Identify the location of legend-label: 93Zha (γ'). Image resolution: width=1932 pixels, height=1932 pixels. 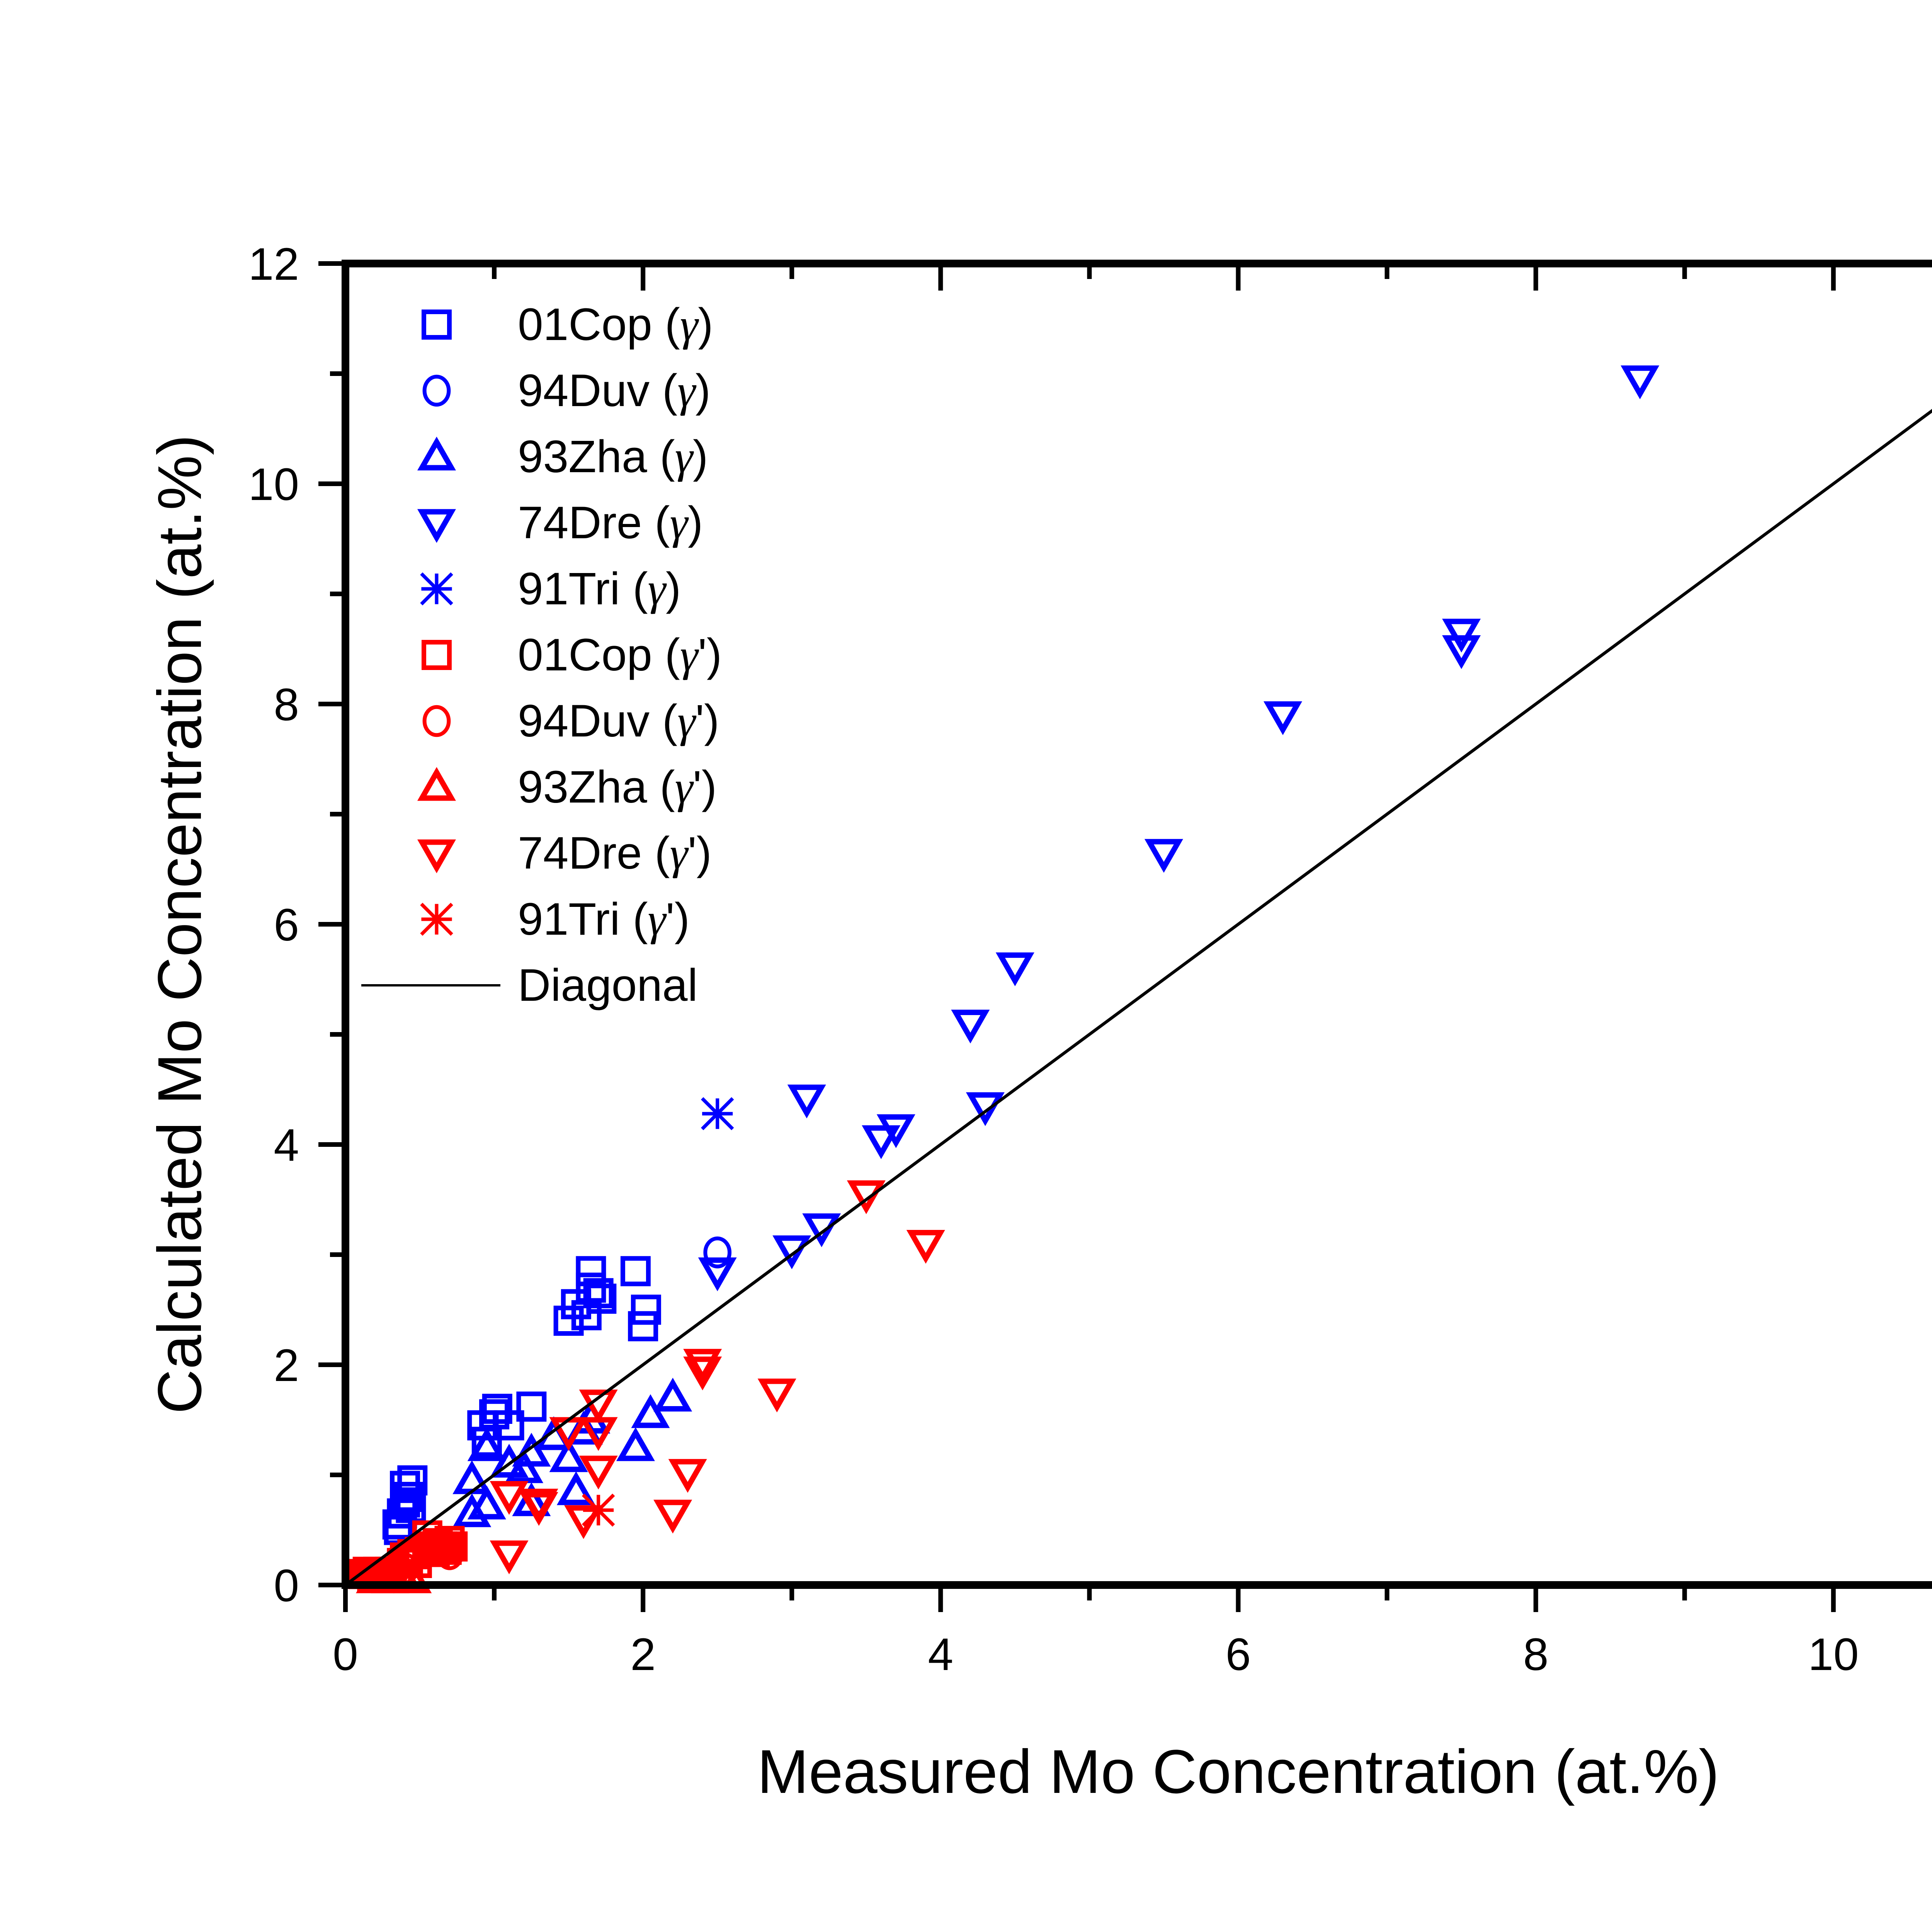
(617, 788).